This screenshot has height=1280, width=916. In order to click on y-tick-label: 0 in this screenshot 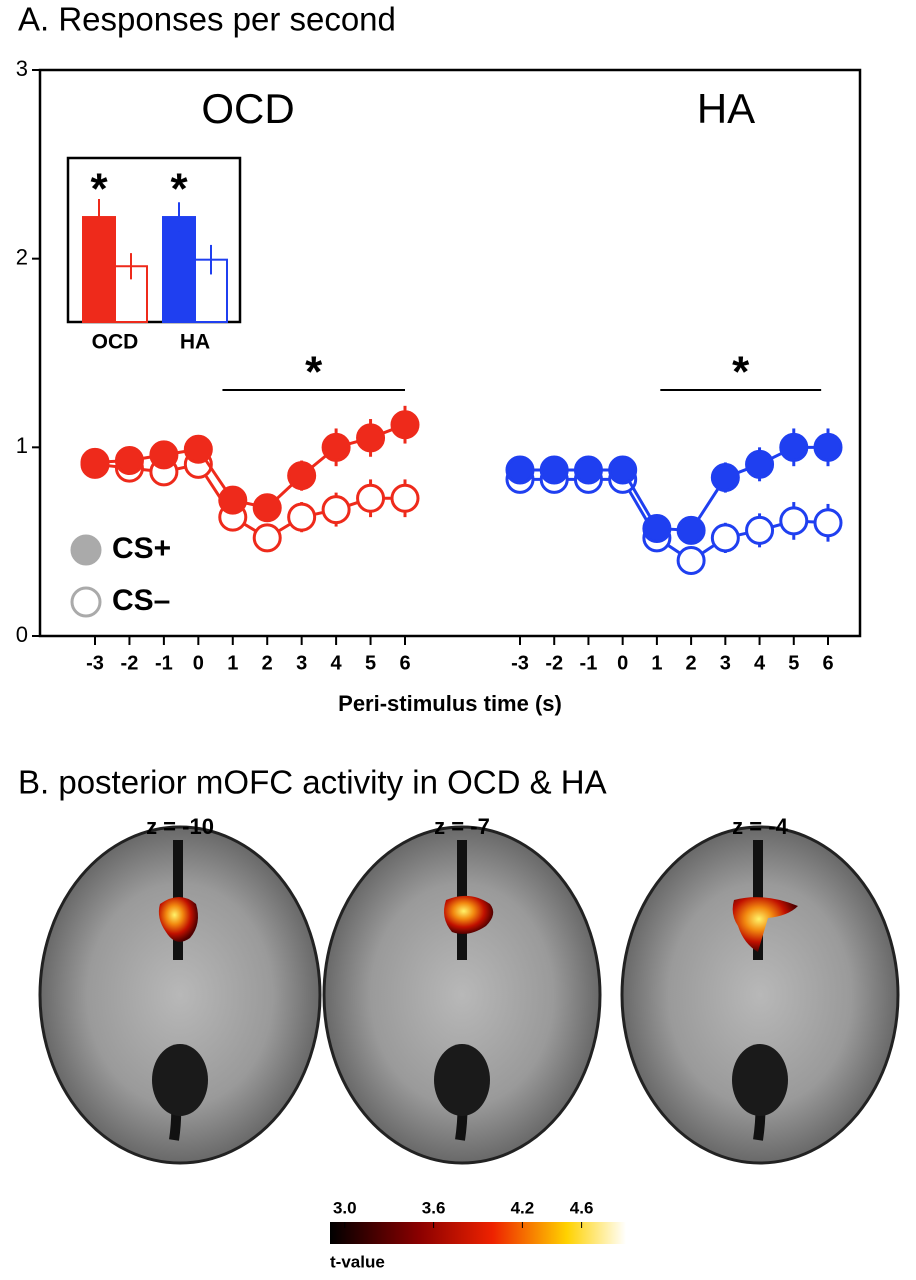, I will do `click(22, 634)`.